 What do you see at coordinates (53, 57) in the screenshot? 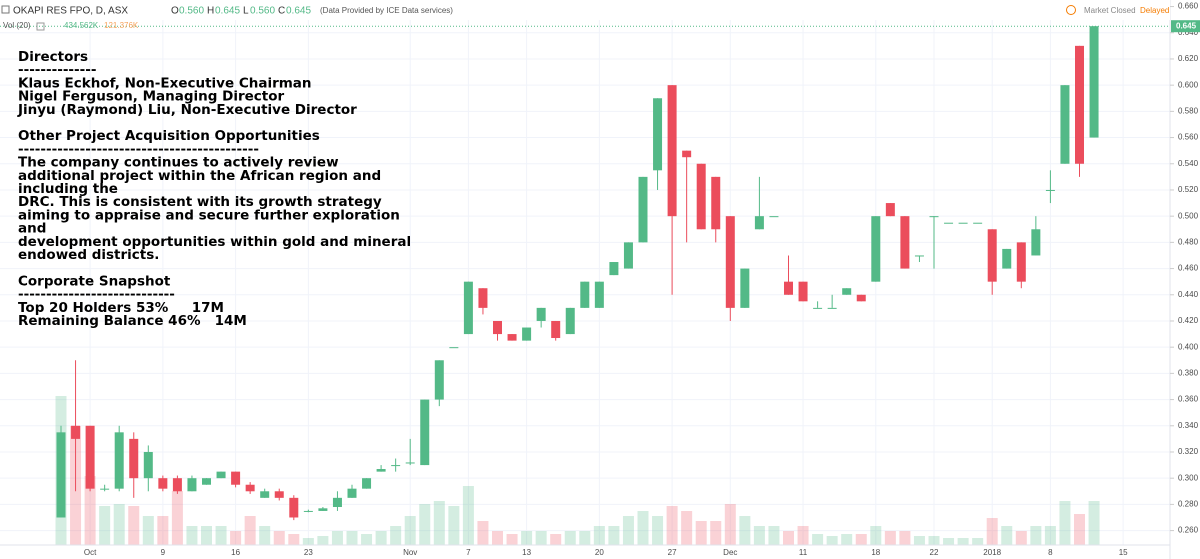
I see `annotation-line: Directors` at bounding box center [53, 57].